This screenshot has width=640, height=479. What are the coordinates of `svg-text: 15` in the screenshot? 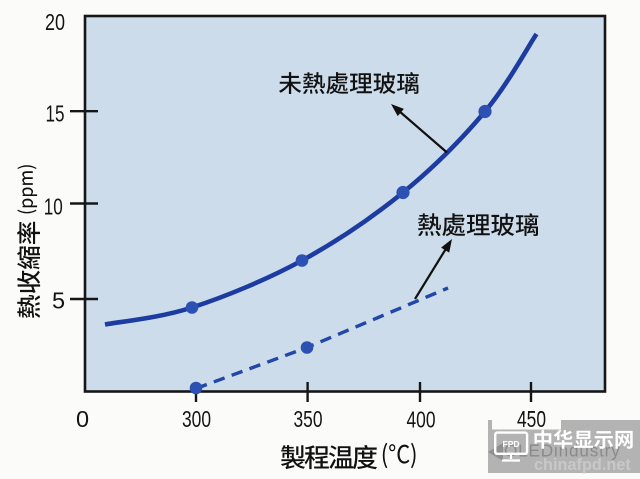 It's located at (55, 114).